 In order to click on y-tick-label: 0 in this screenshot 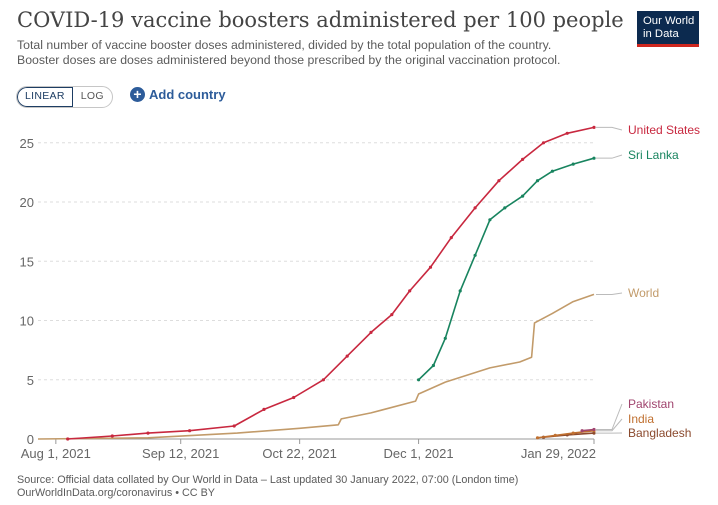, I will do `click(30, 439)`.